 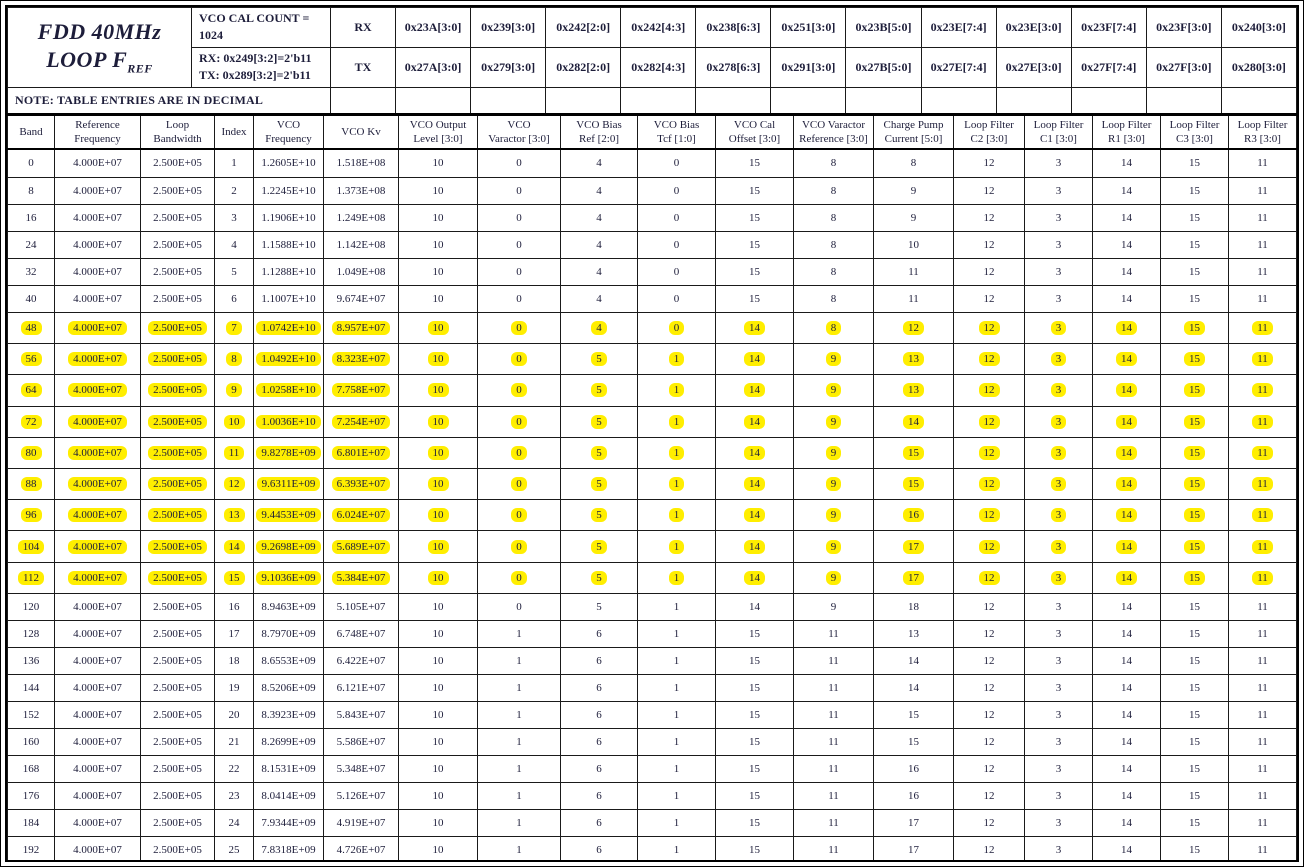 I want to click on column-header: Index, so click(x=234, y=133).